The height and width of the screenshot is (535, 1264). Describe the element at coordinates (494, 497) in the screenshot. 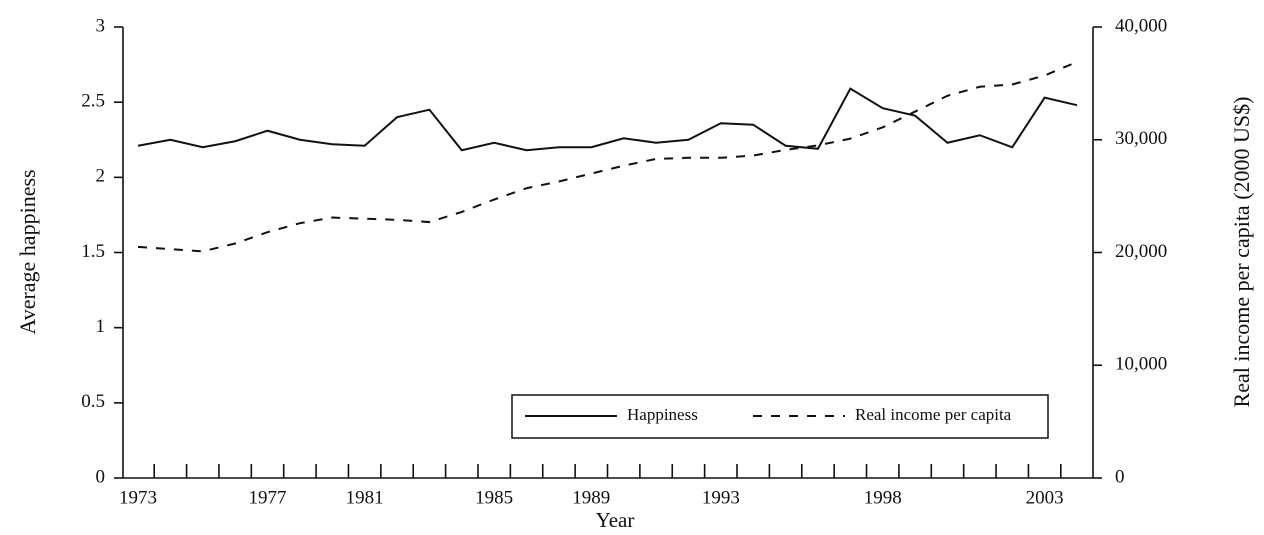

I see `x-tick-label: 1985` at that location.